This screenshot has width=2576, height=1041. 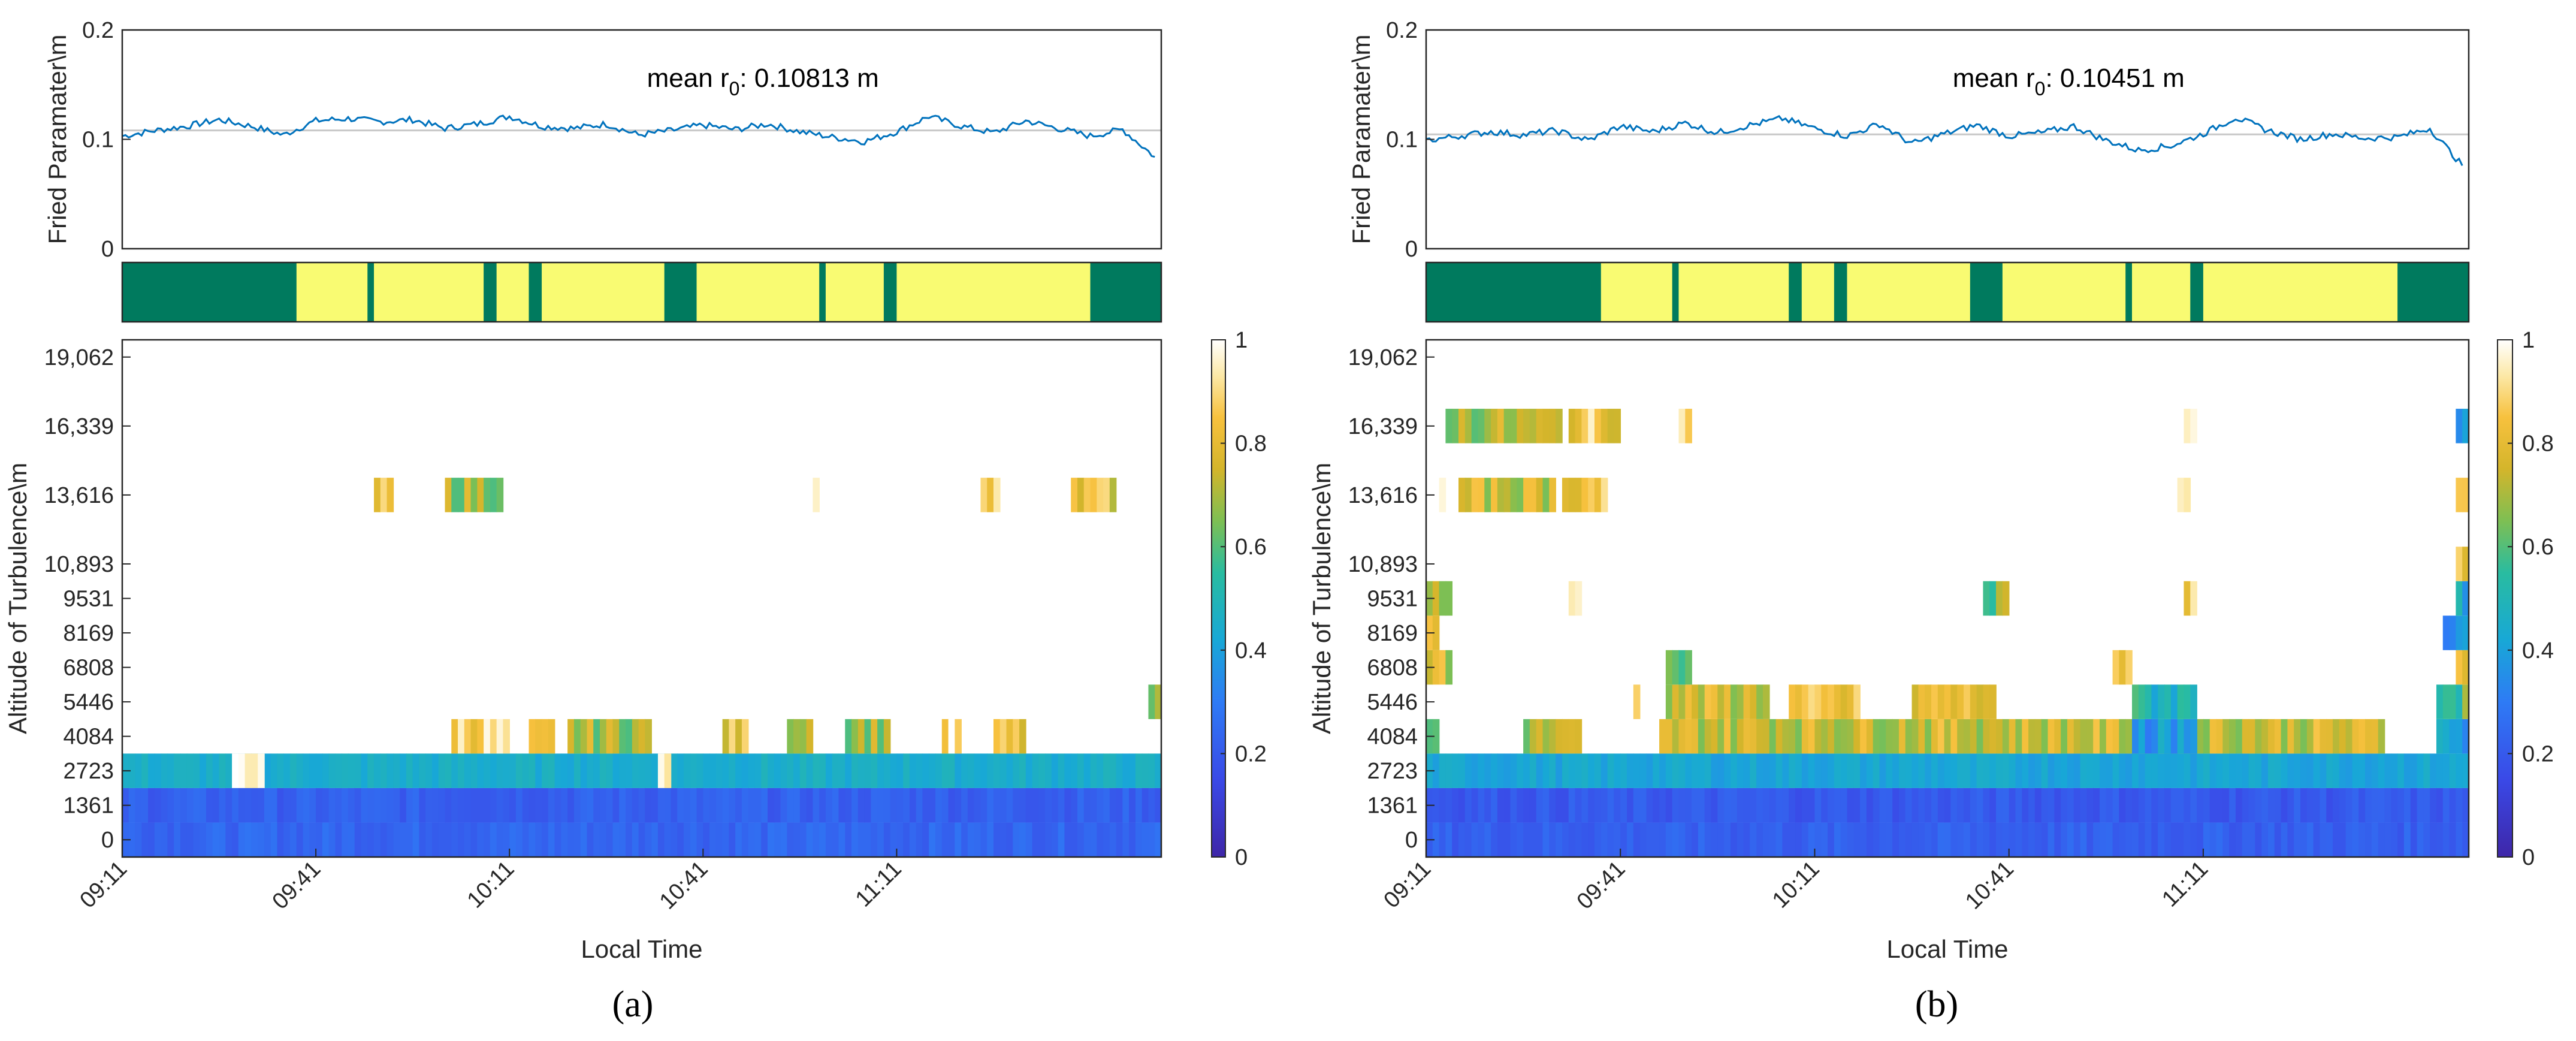 What do you see at coordinates (57, 139) in the screenshot?
I see `fried-ylabel: Fried Paramater\m` at bounding box center [57, 139].